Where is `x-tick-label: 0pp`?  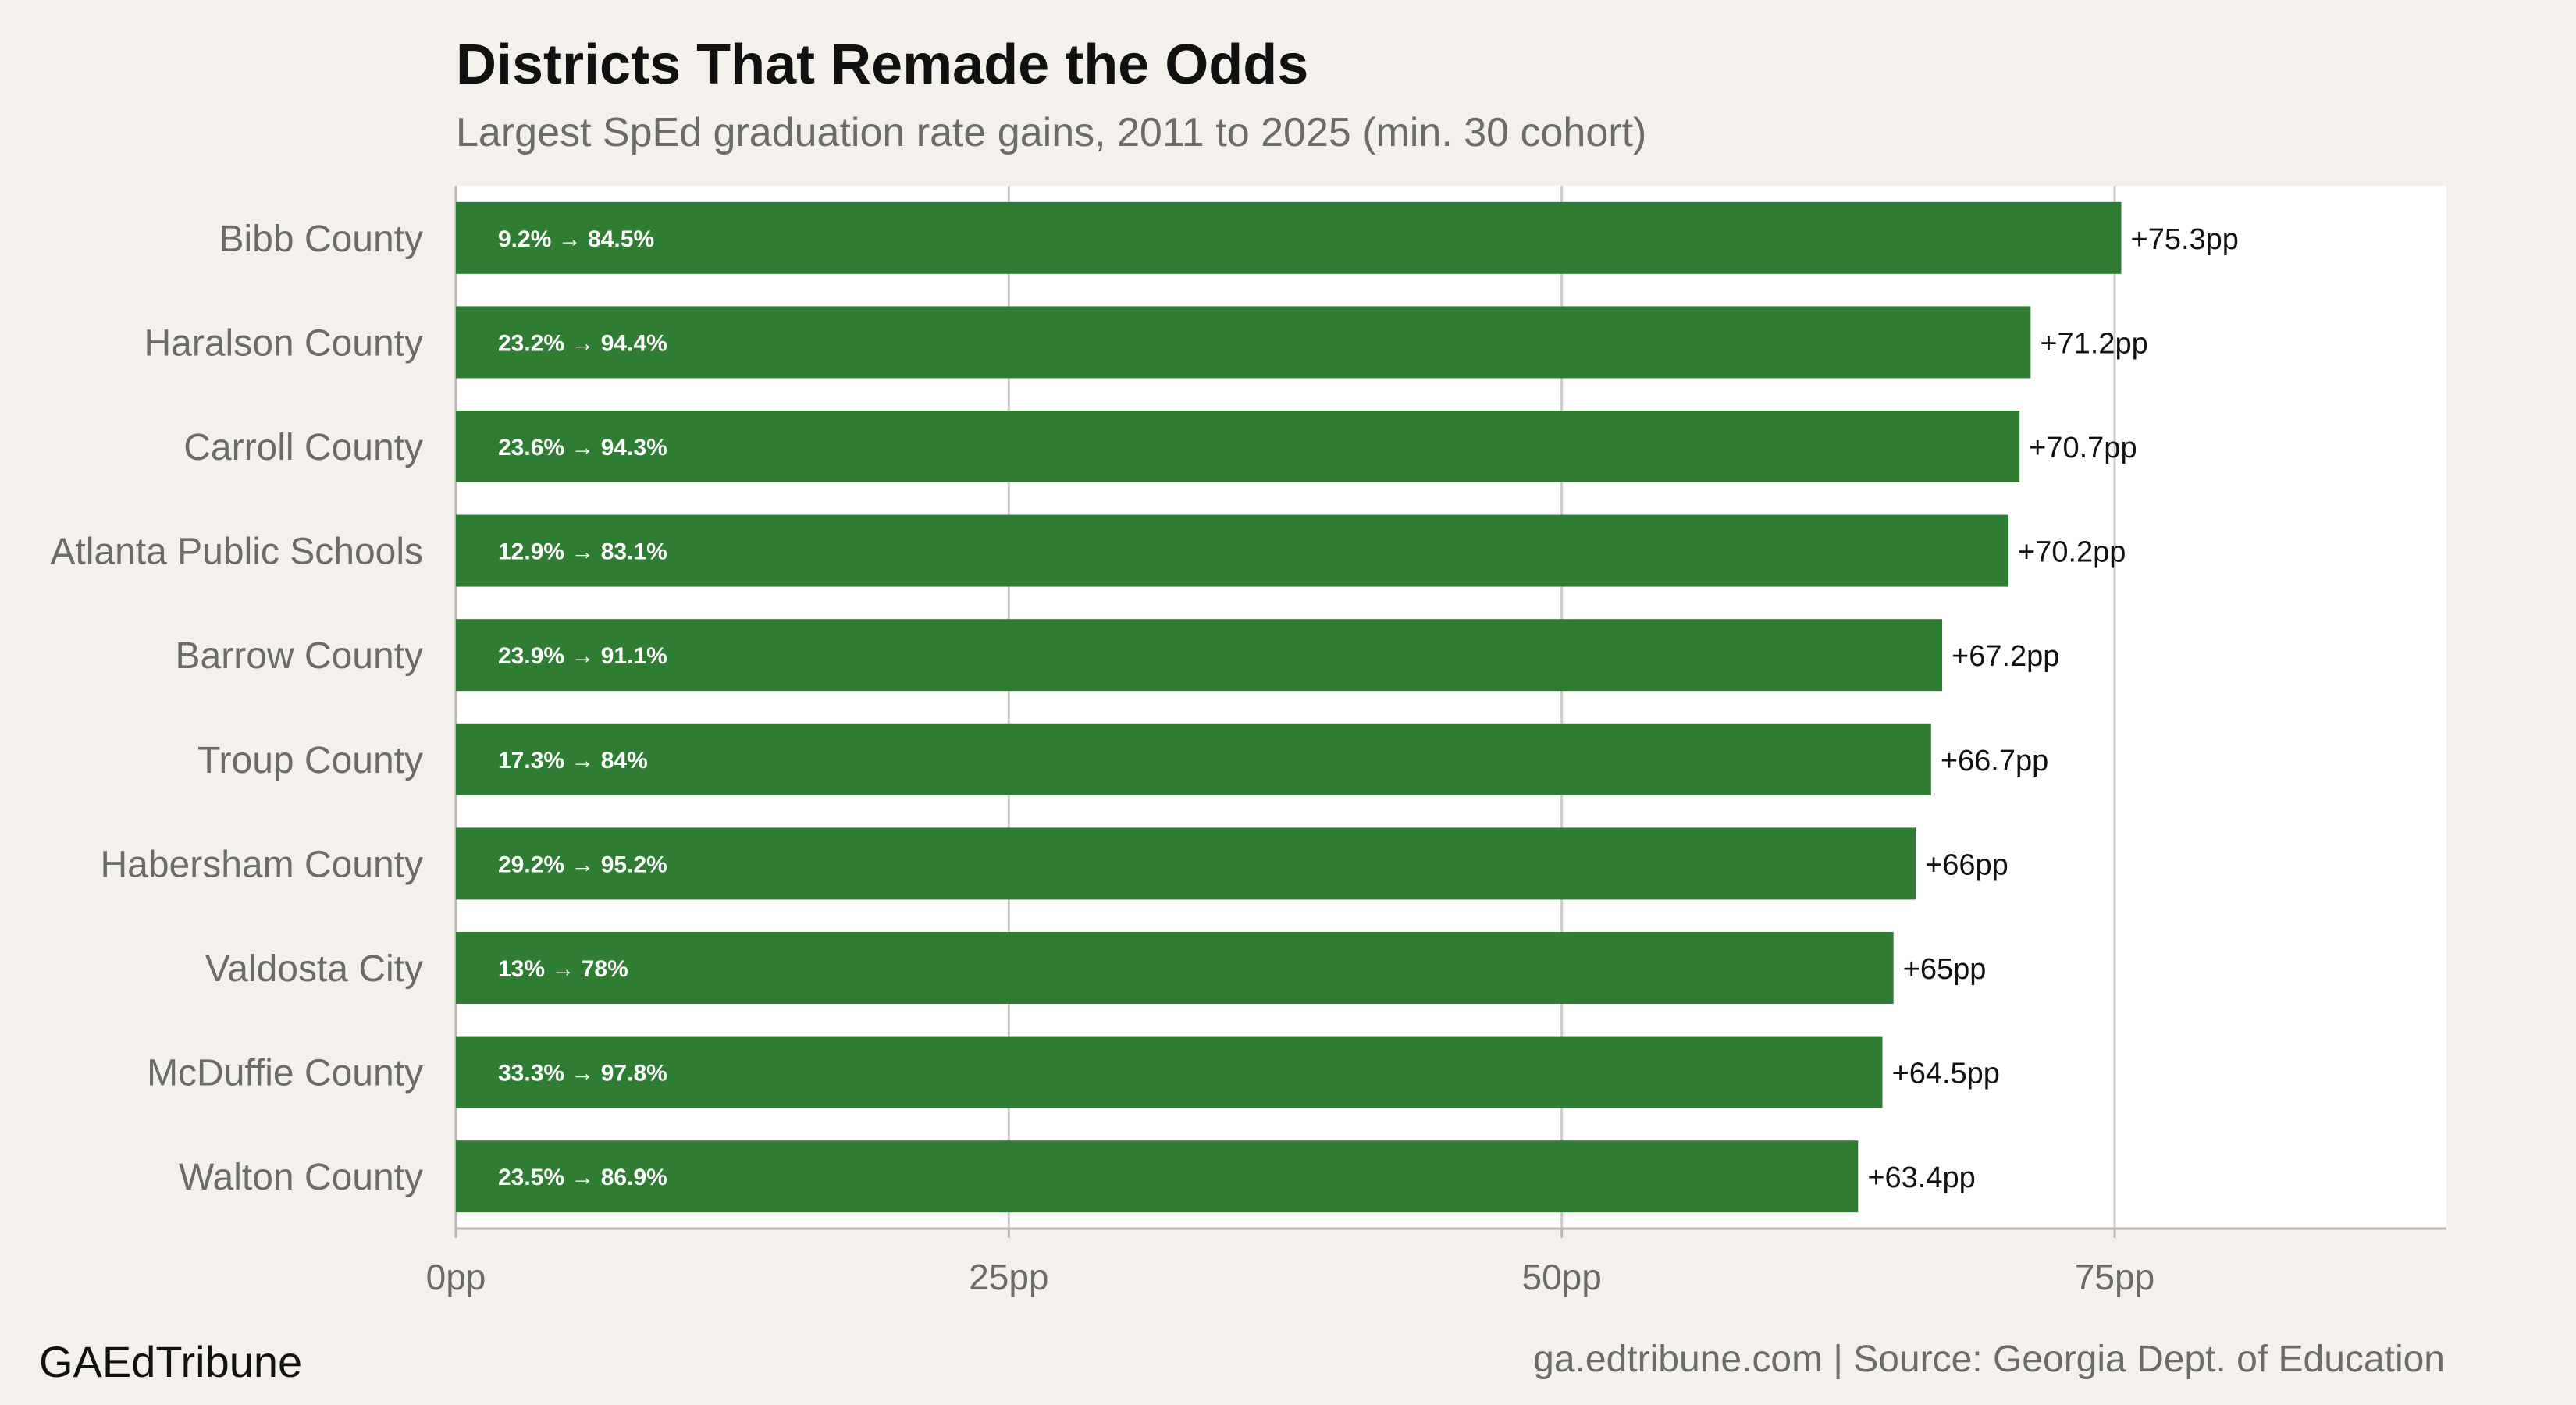
x-tick-label: 0pp is located at coordinates (456, 1277).